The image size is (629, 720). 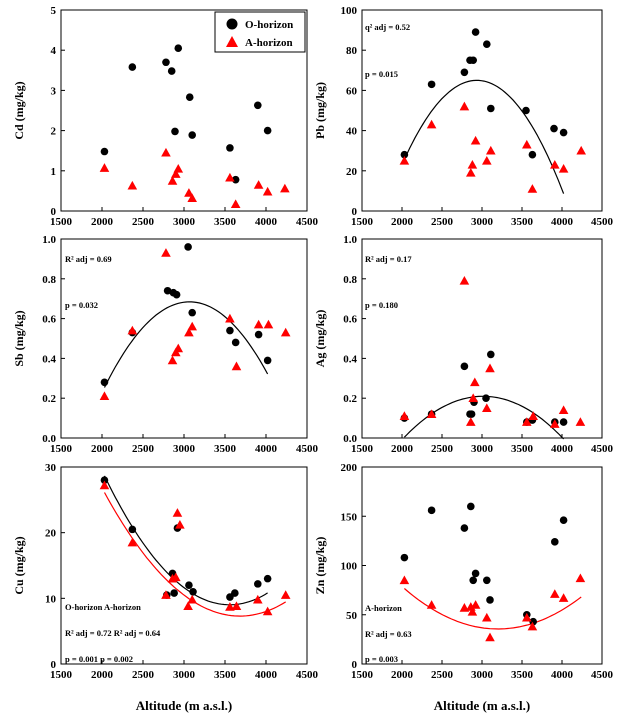 What do you see at coordinates (19, 565) in the screenshot?
I see `y-axis-label: Cu (mg/kg)` at bounding box center [19, 565].